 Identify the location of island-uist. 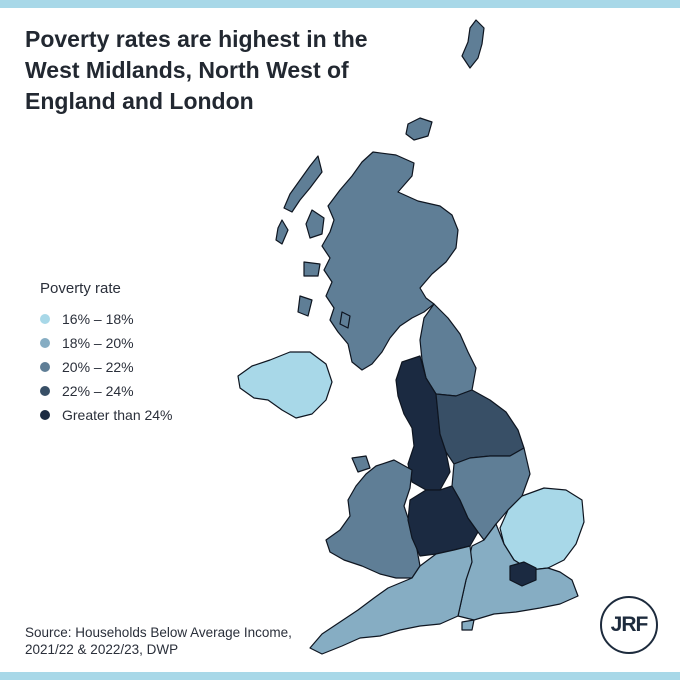
(282, 232).